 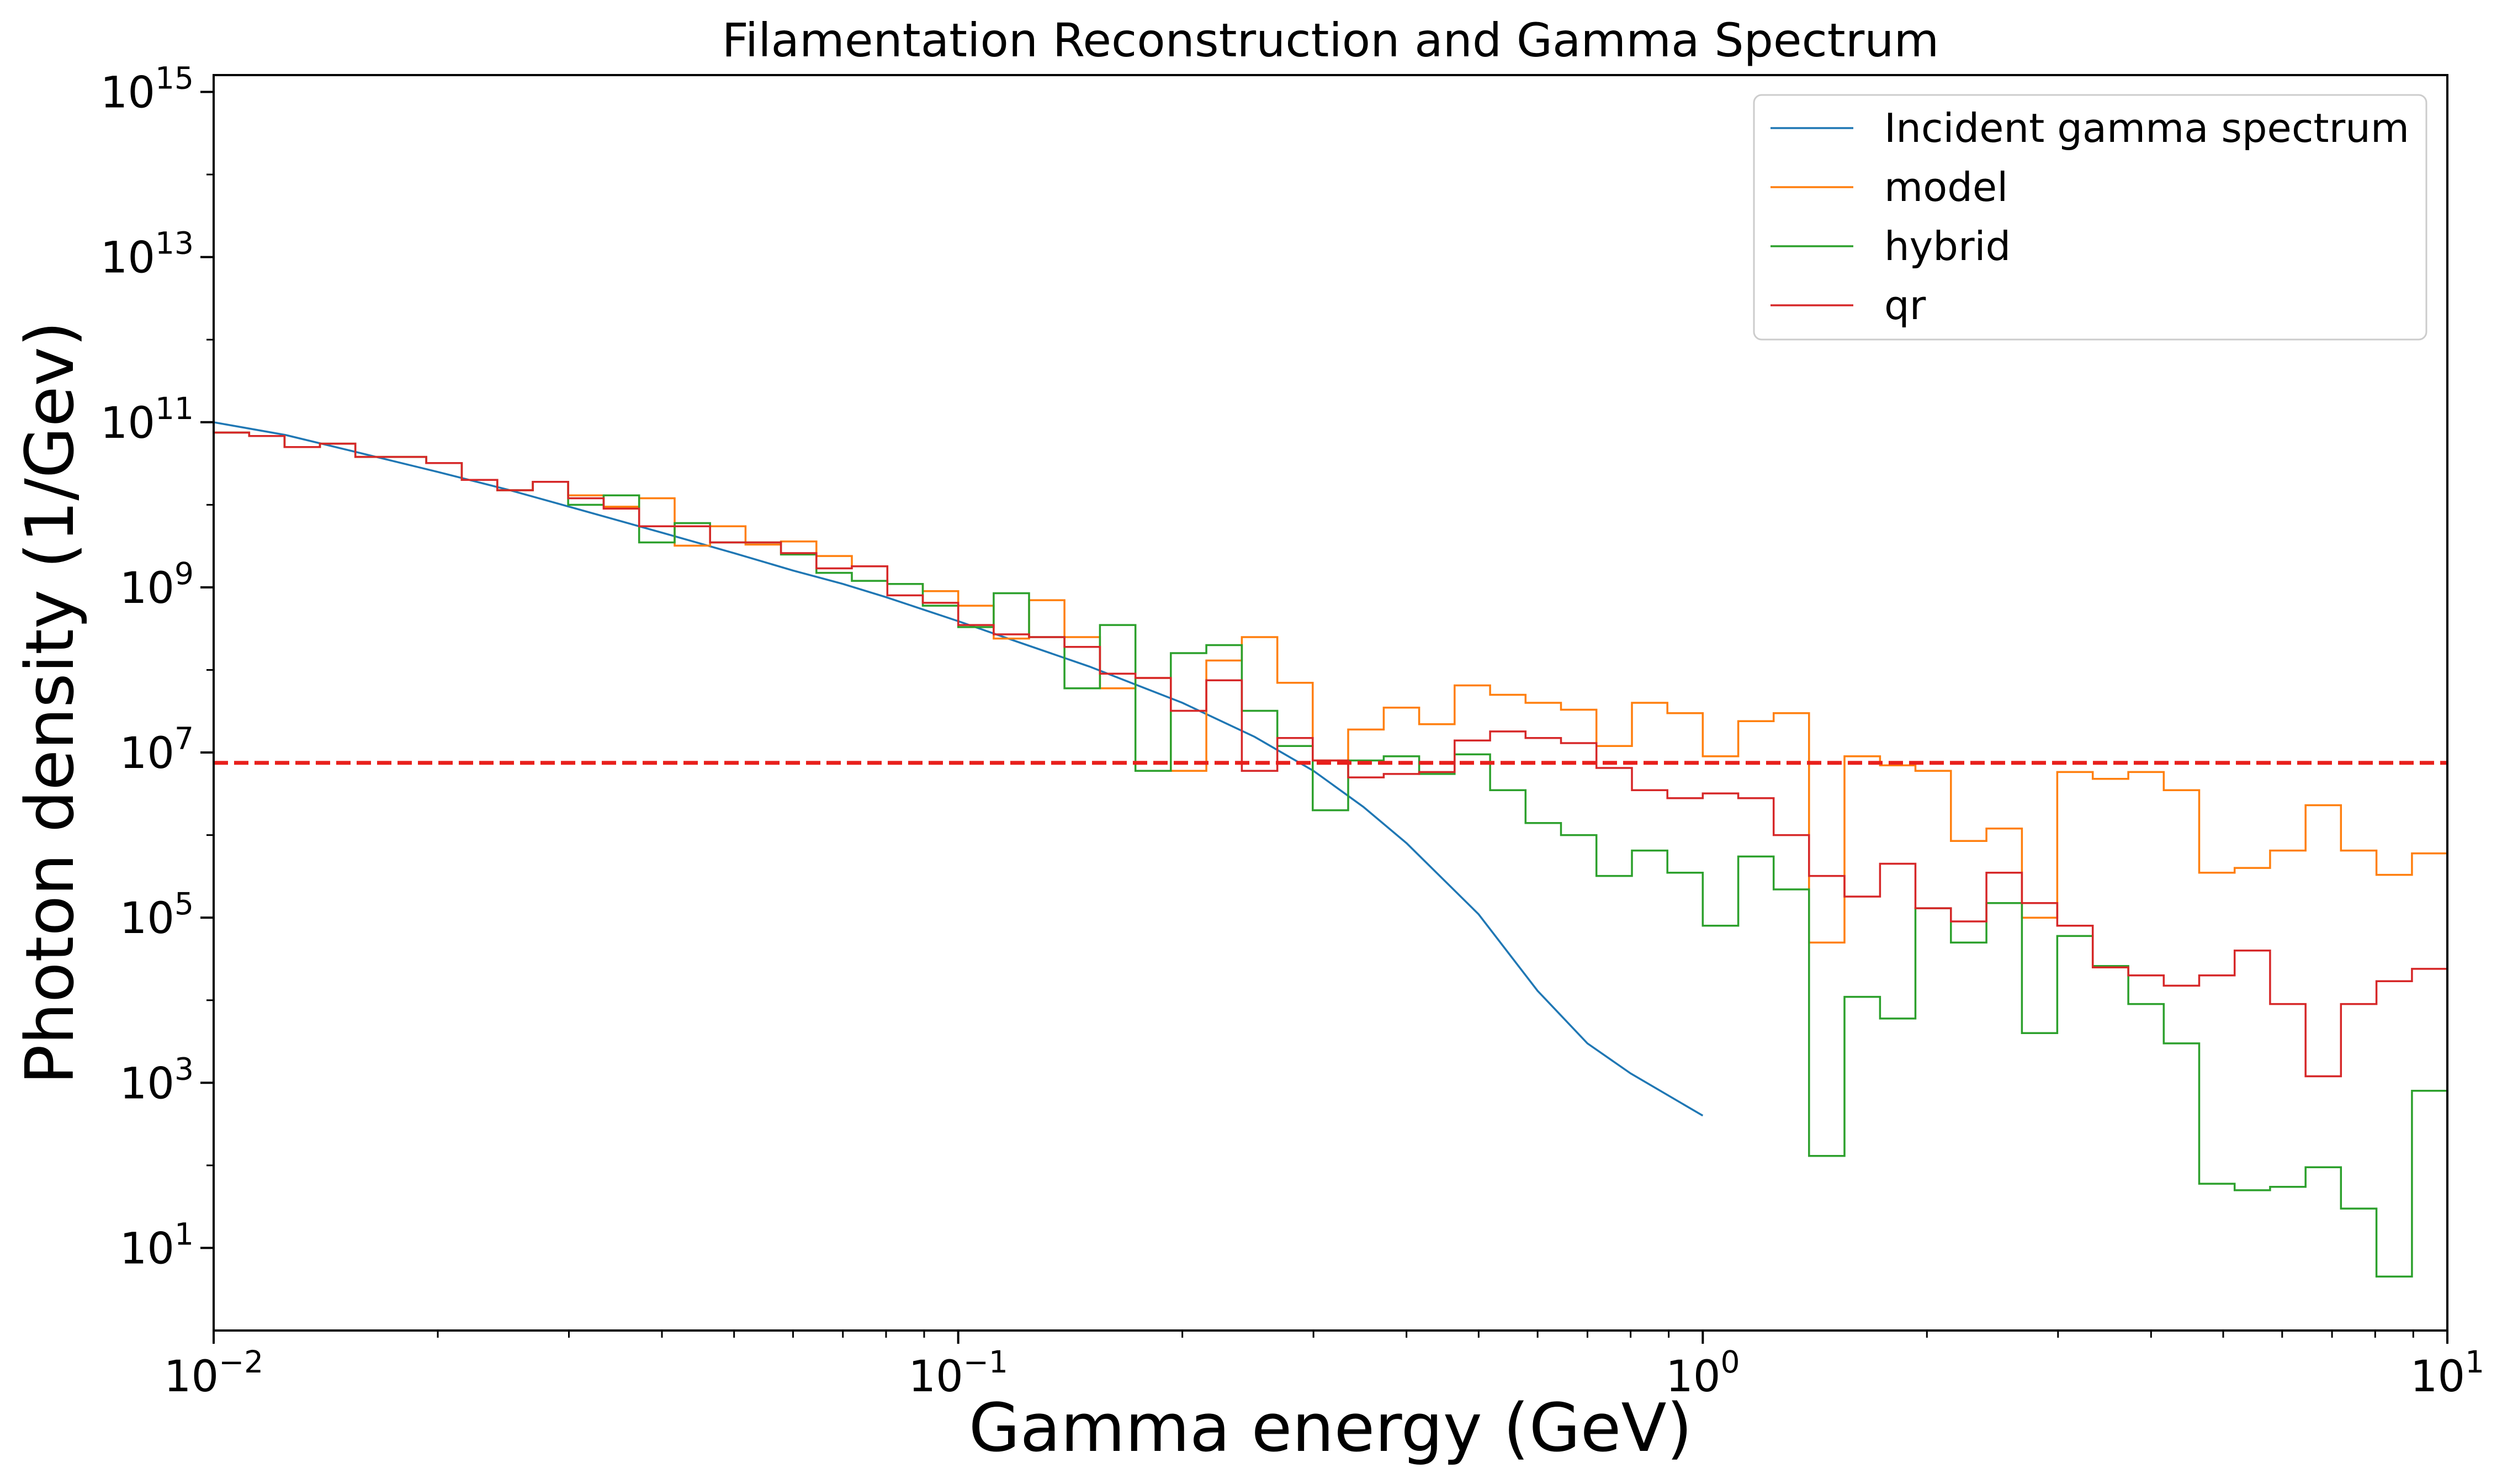 What do you see at coordinates (51, 703) in the screenshot?
I see `y-axis-title: Photon density (1/Gev)` at bounding box center [51, 703].